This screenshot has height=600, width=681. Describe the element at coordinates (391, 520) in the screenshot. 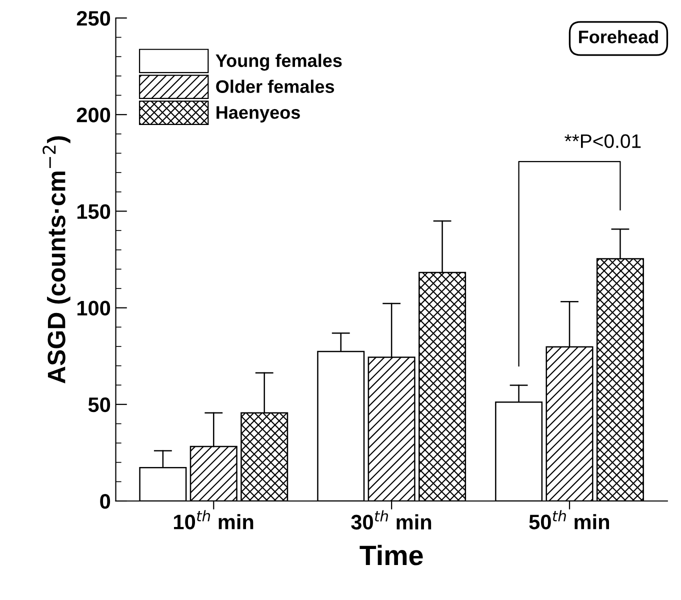

I see `x-tick-label: 30$^{th}$ min` at that location.